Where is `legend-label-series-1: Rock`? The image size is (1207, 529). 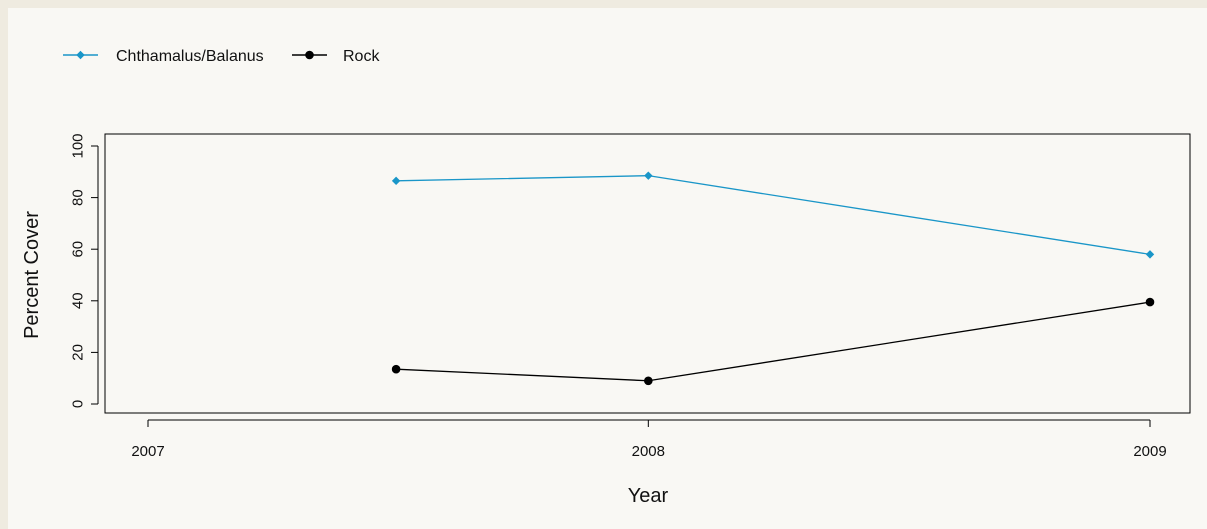
legend-label-series-1: Rock is located at coordinates (361, 56).